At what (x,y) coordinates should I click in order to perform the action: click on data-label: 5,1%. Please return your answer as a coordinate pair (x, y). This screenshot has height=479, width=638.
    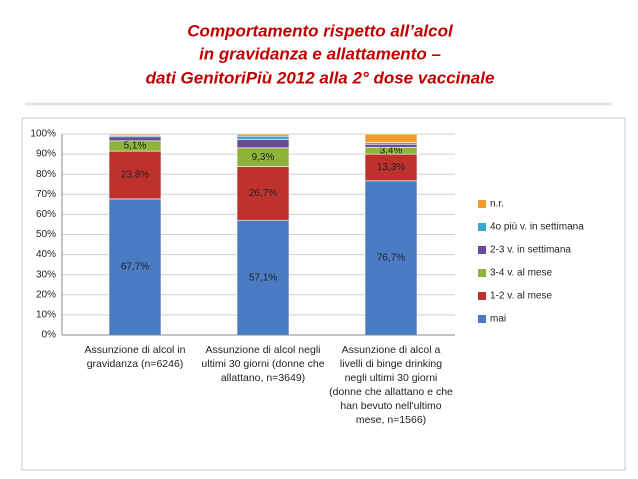
    Looking at the image, I should click on (135, 146).